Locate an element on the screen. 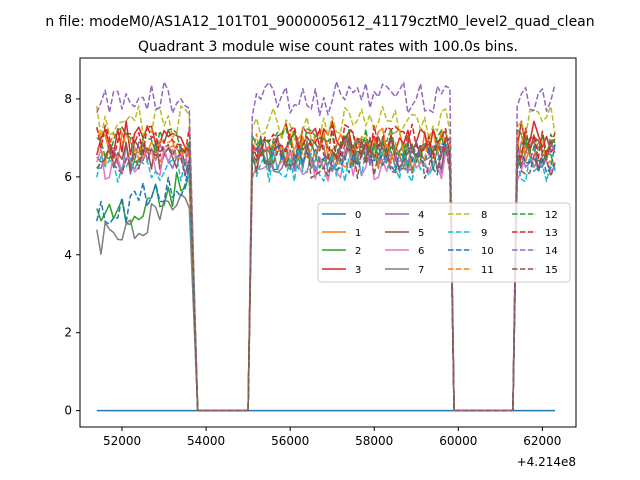 The height and width of the screenshot is (480, 640). x-tick-label: 60000 is located at coordinates (458, 441).